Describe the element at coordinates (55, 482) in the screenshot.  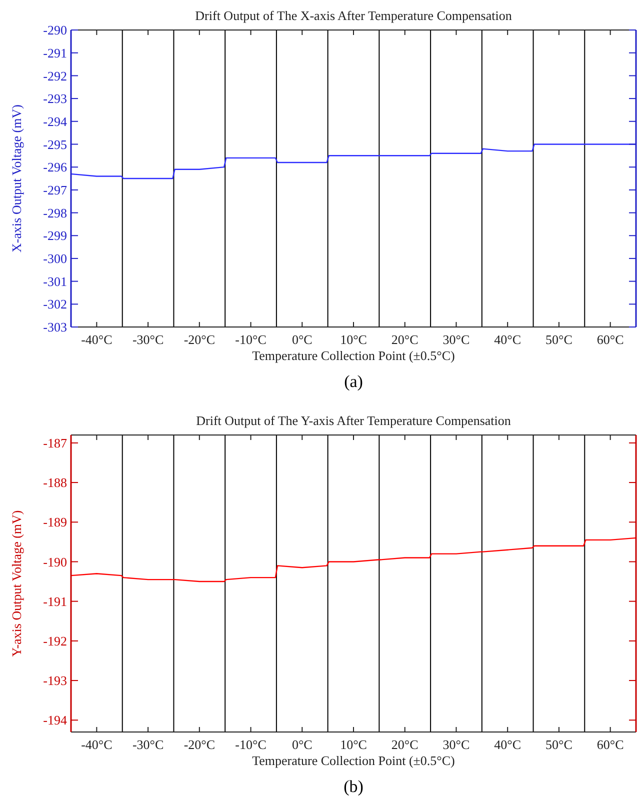
I see `y-tick-label: -188` at that location.